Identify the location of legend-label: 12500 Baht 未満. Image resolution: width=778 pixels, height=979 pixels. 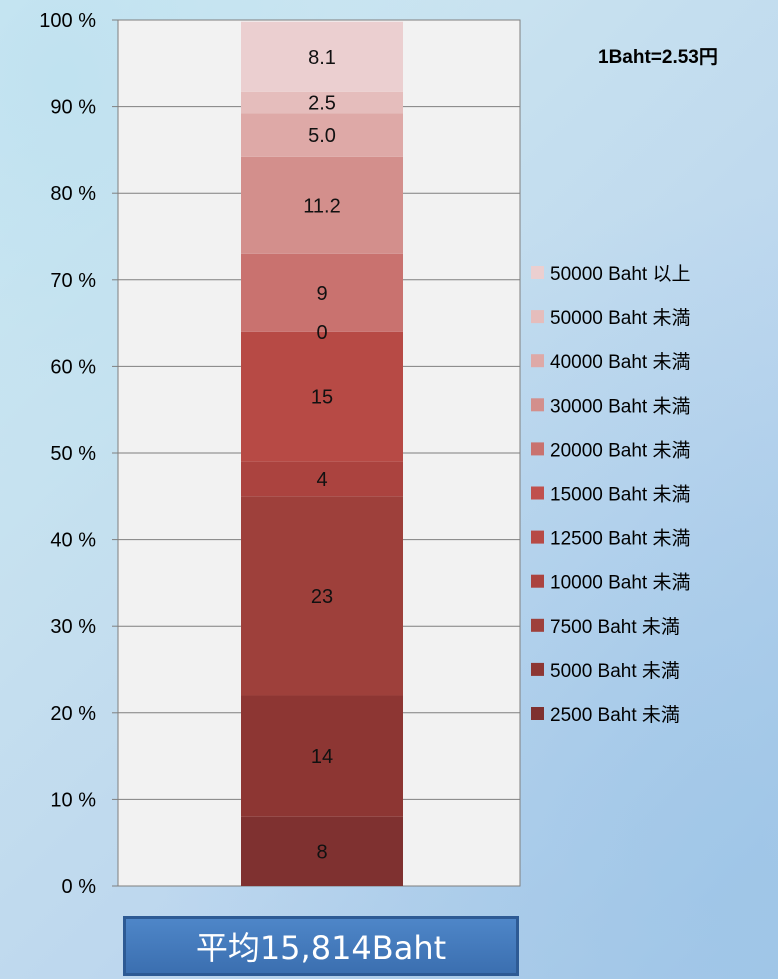
(620, 539).